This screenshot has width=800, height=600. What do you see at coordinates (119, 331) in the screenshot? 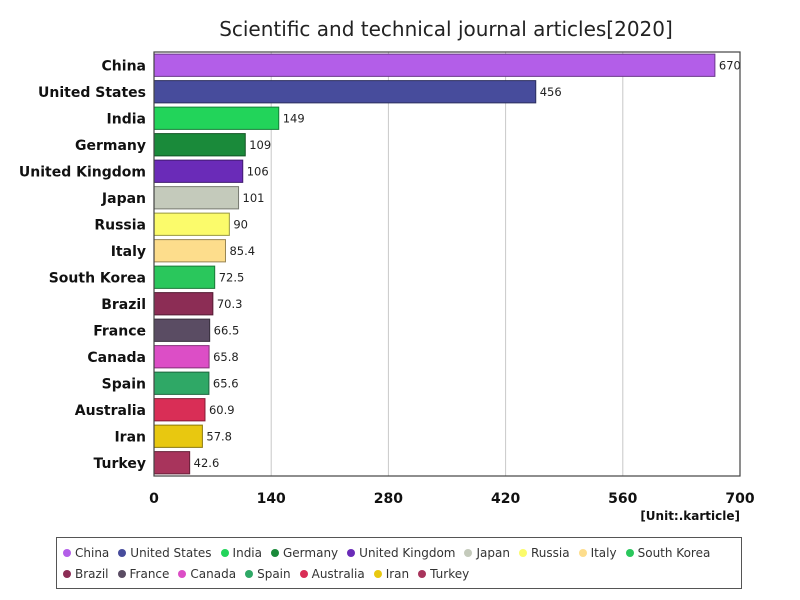
I see `category-label-france: France` at bounding box center [119, 331].